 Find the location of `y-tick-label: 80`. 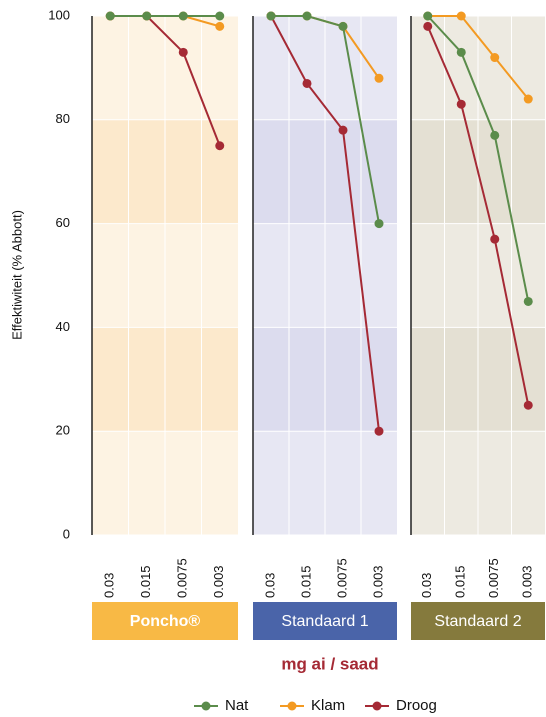

y-tick-label: 80 is located at coordinates (63, 118).